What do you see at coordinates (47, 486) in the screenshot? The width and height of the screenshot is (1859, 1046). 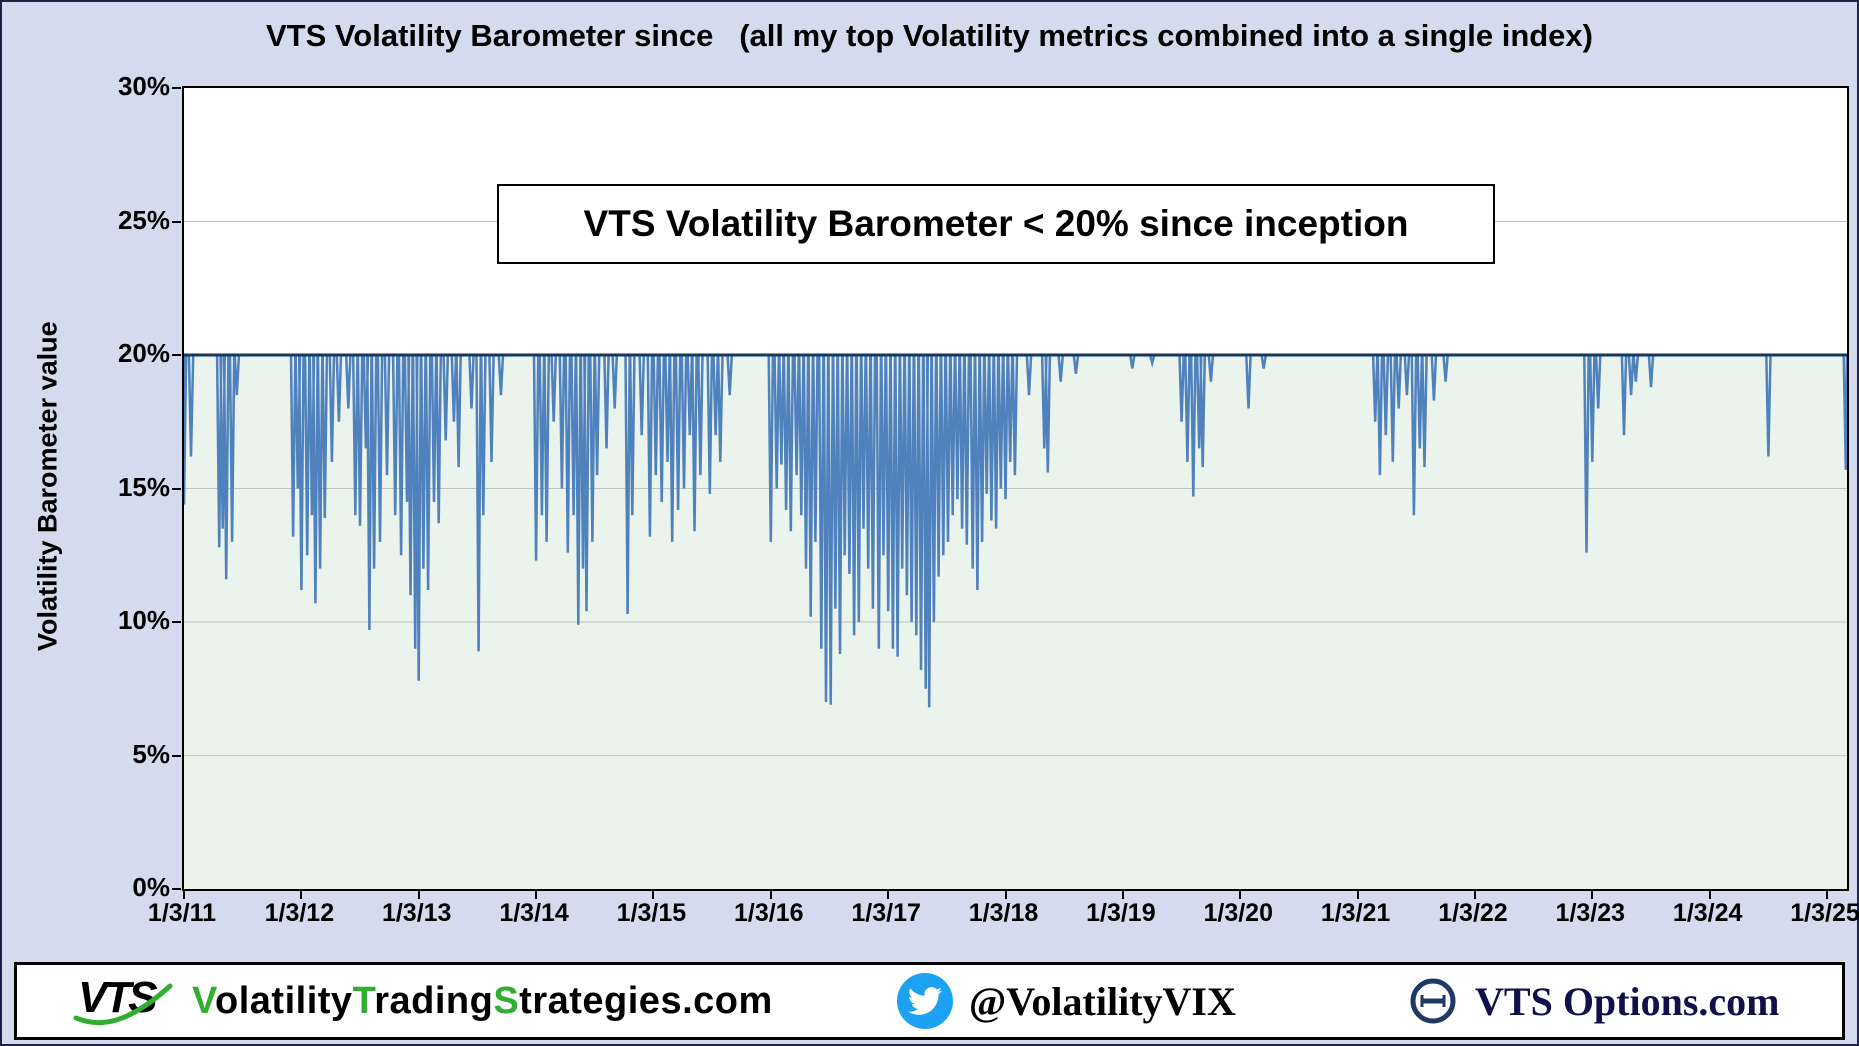 I see `y-axis-title: Volatility Barometer value` at bounding box center [47, 486].